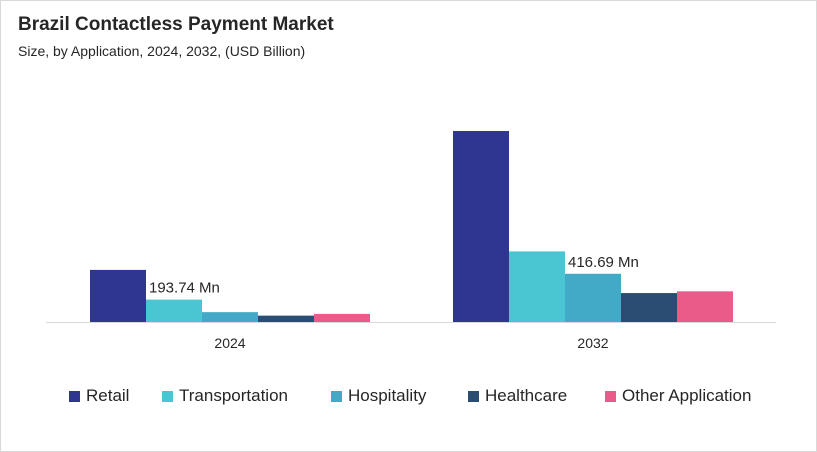 This screenshot has width=817, height=452. What do you see at coordinates (229, 343) in the screenshot?
I see `x-tick-label: 2024` at bounding box center [229, 343].